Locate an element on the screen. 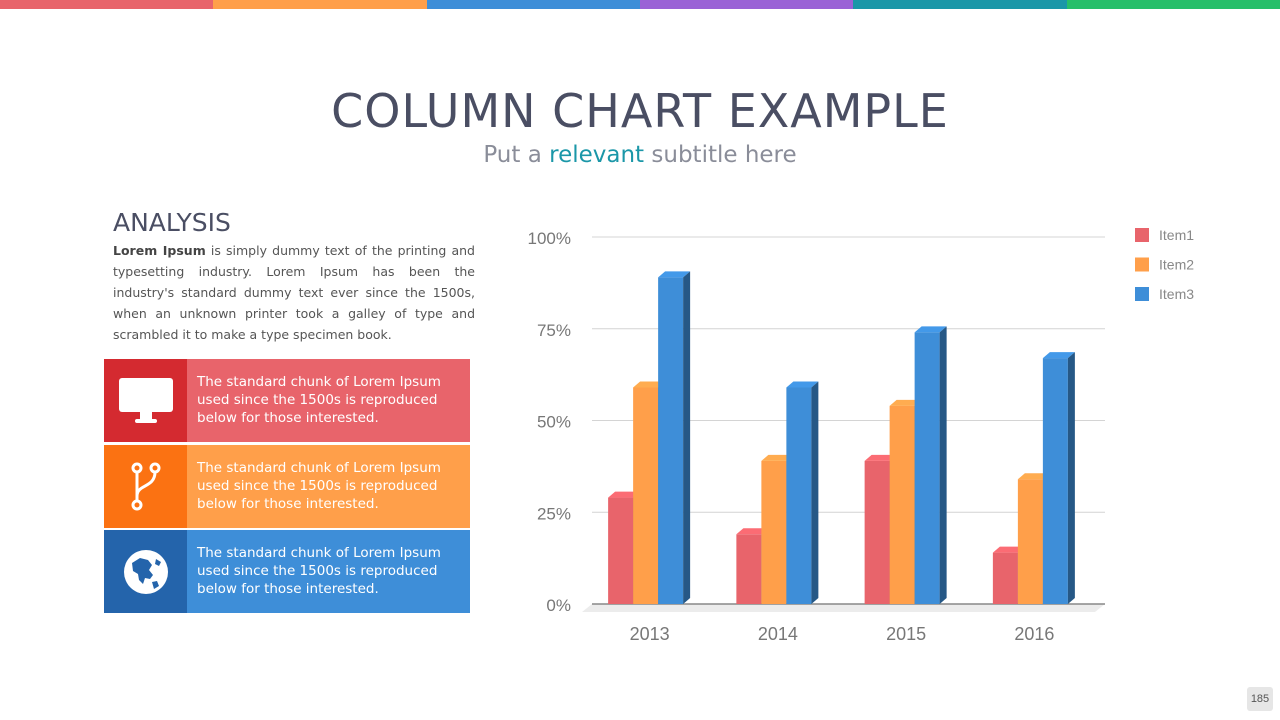  globe-icon is located at coordinates (145, 571).